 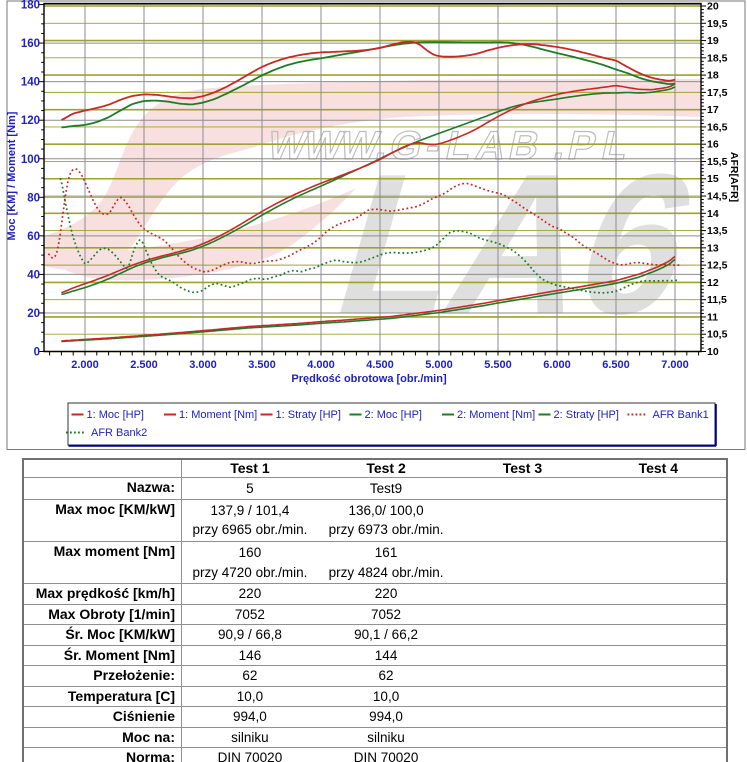 What do you see at coordinates (30, 6) in the screenshot?
I see `svg-text: 180` at bounding box center [30, 6].